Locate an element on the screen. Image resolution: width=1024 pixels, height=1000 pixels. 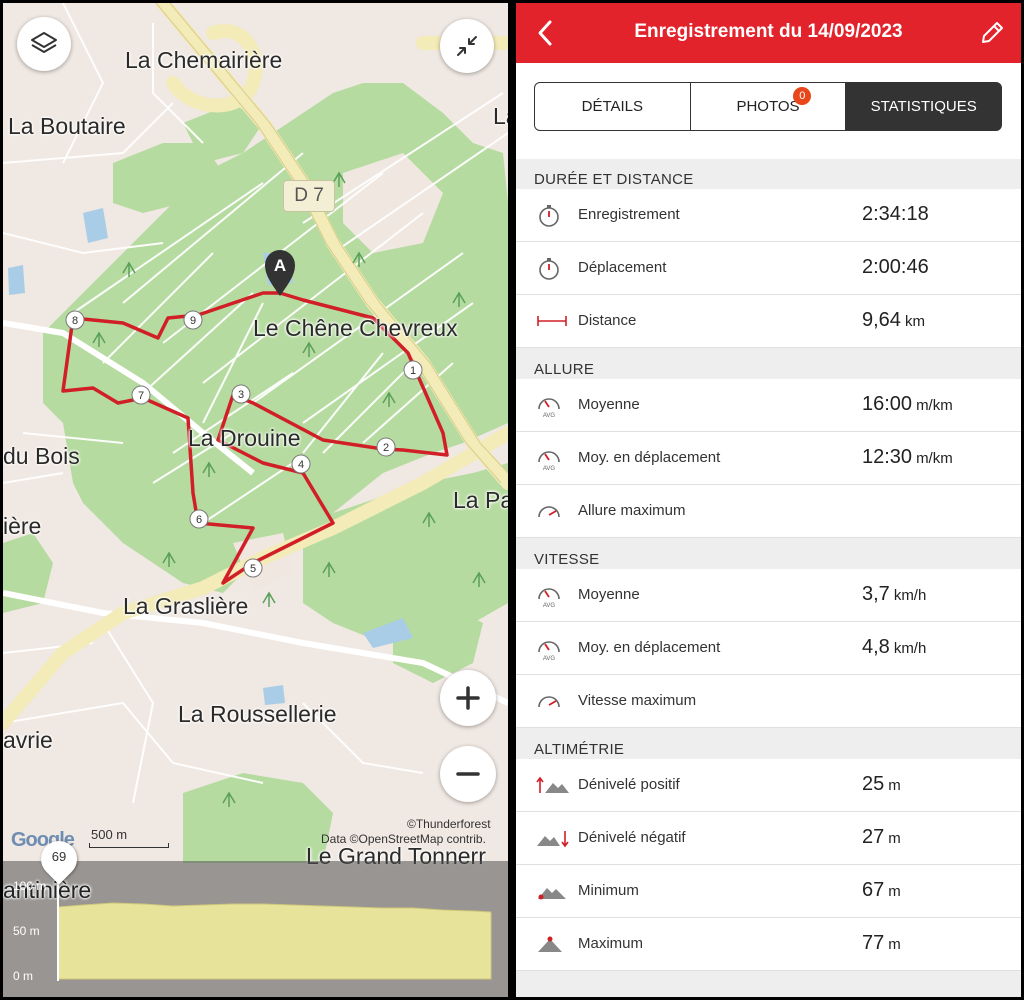
tab-details: DÉTAILS is located at coordinates (613, 106).